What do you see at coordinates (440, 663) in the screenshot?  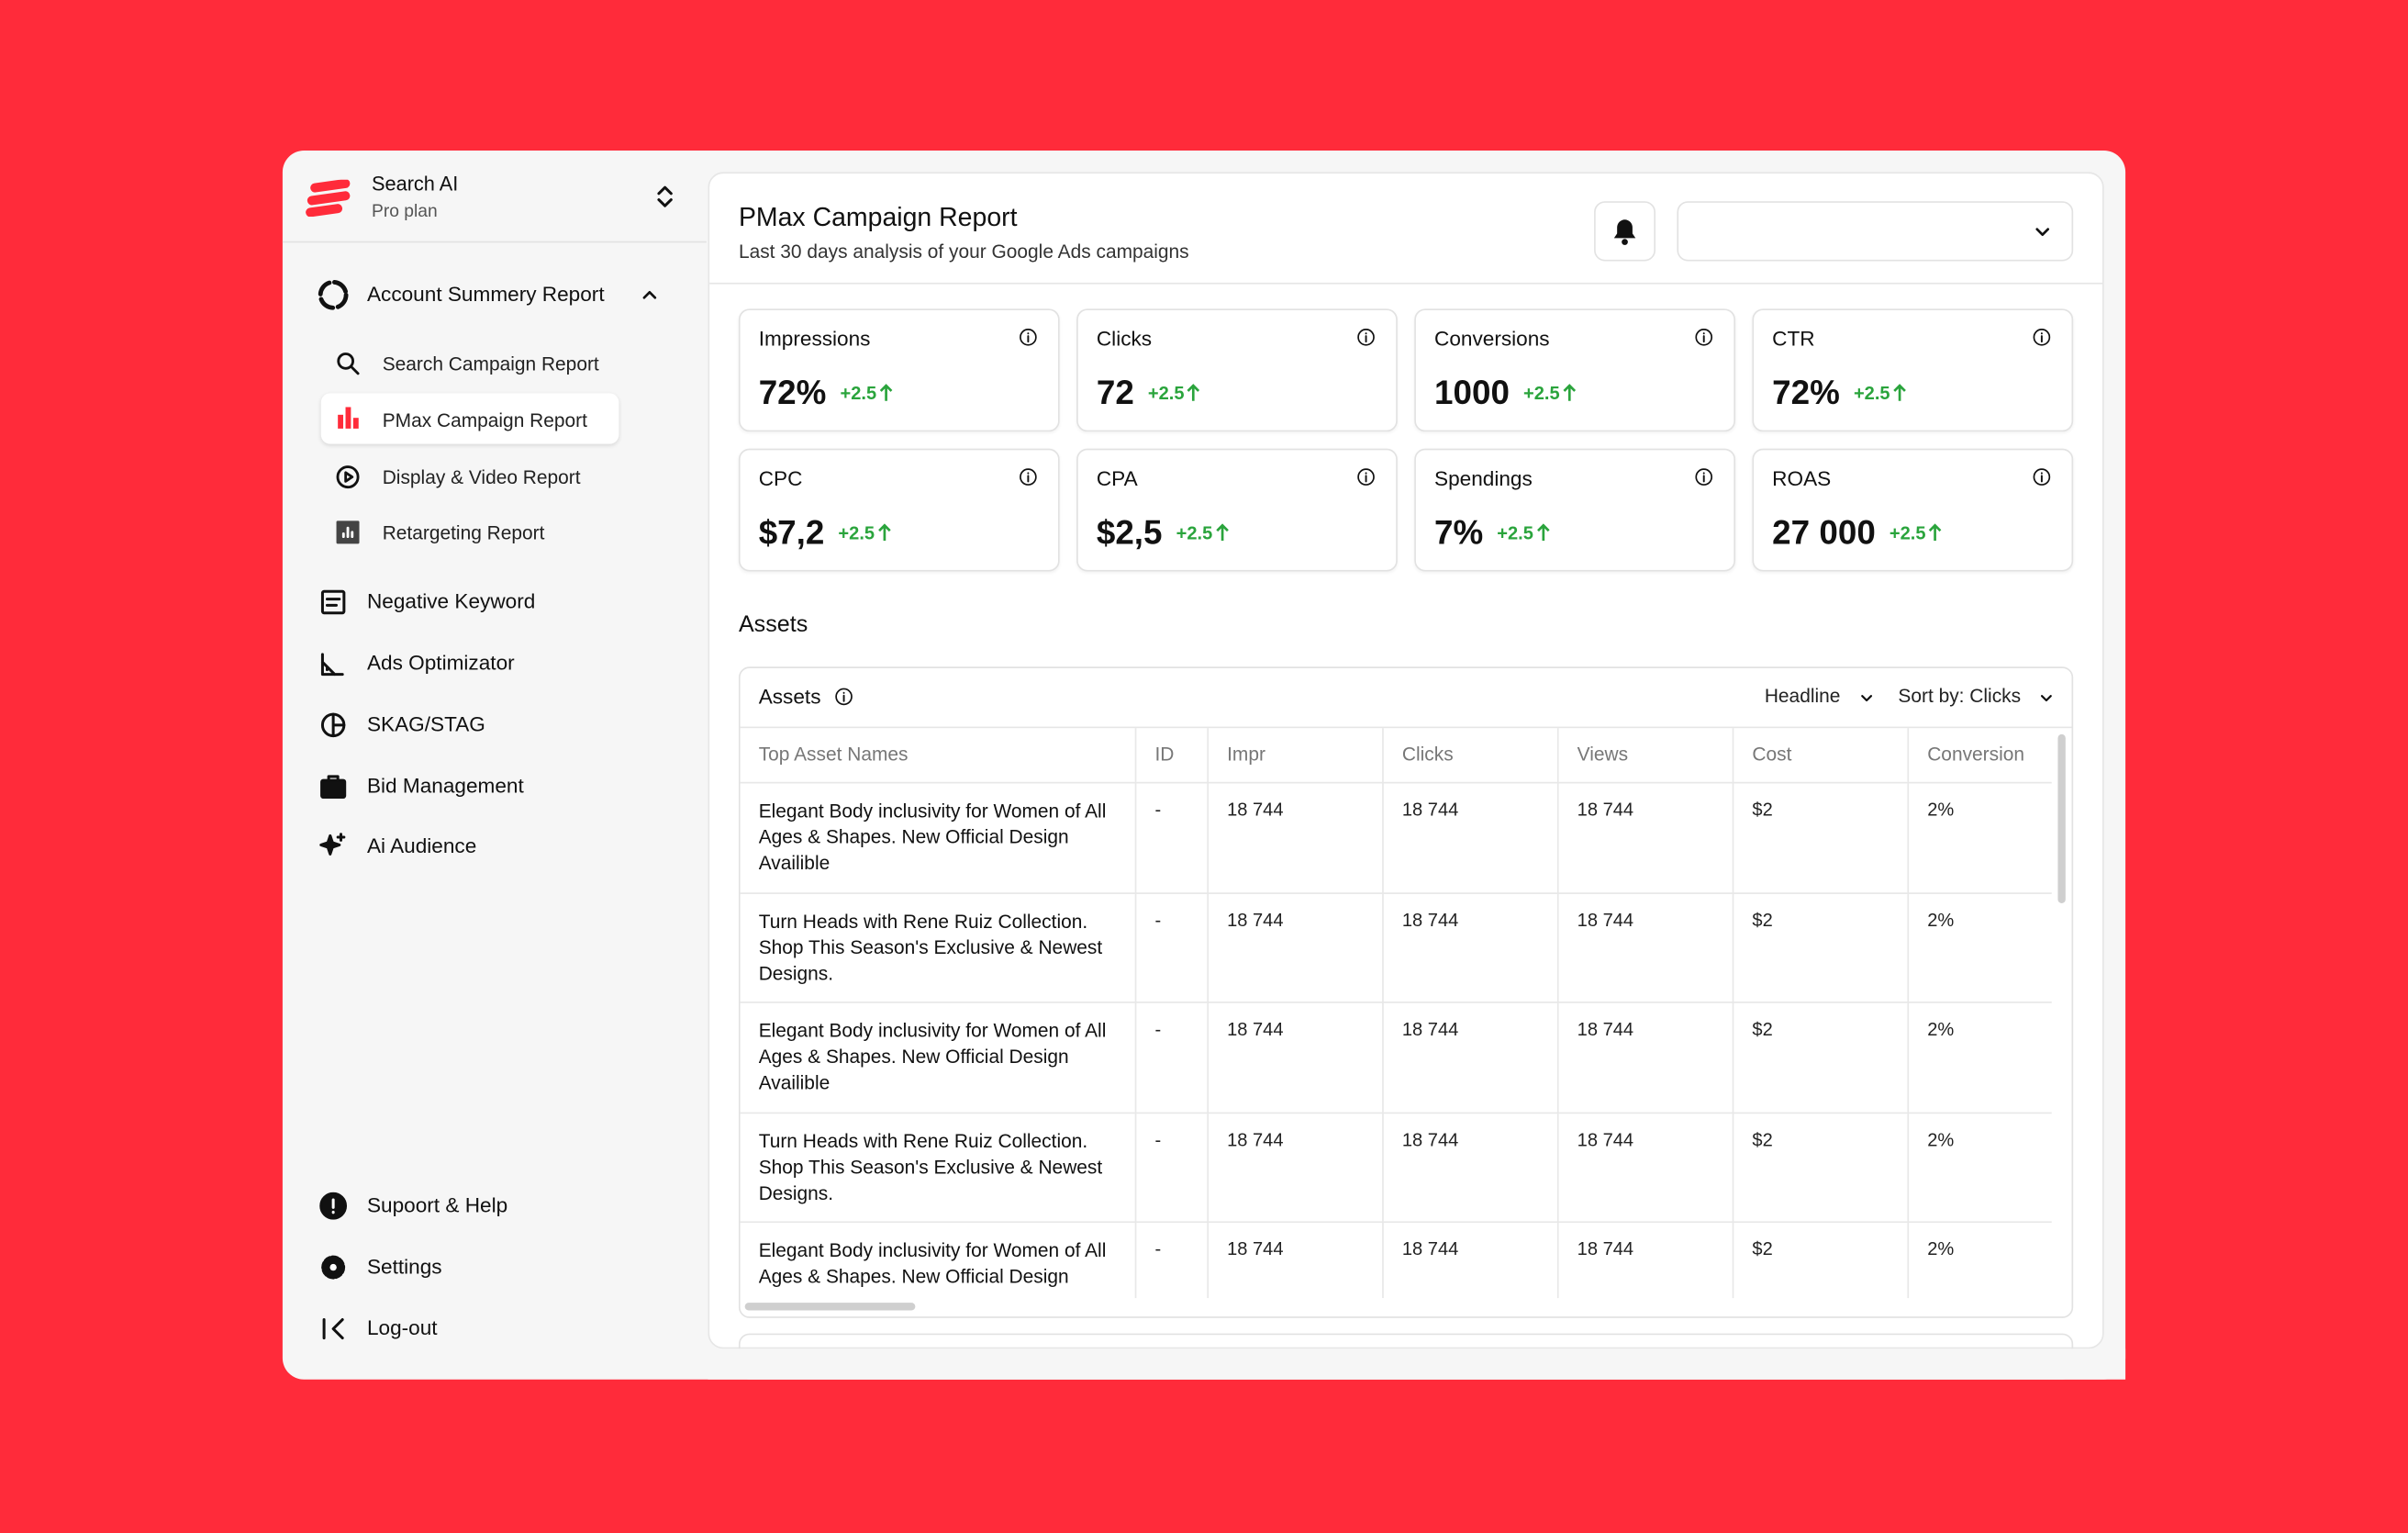 I see `nav-item-label: Ads Optimizator` at bounding box center [440, 663].